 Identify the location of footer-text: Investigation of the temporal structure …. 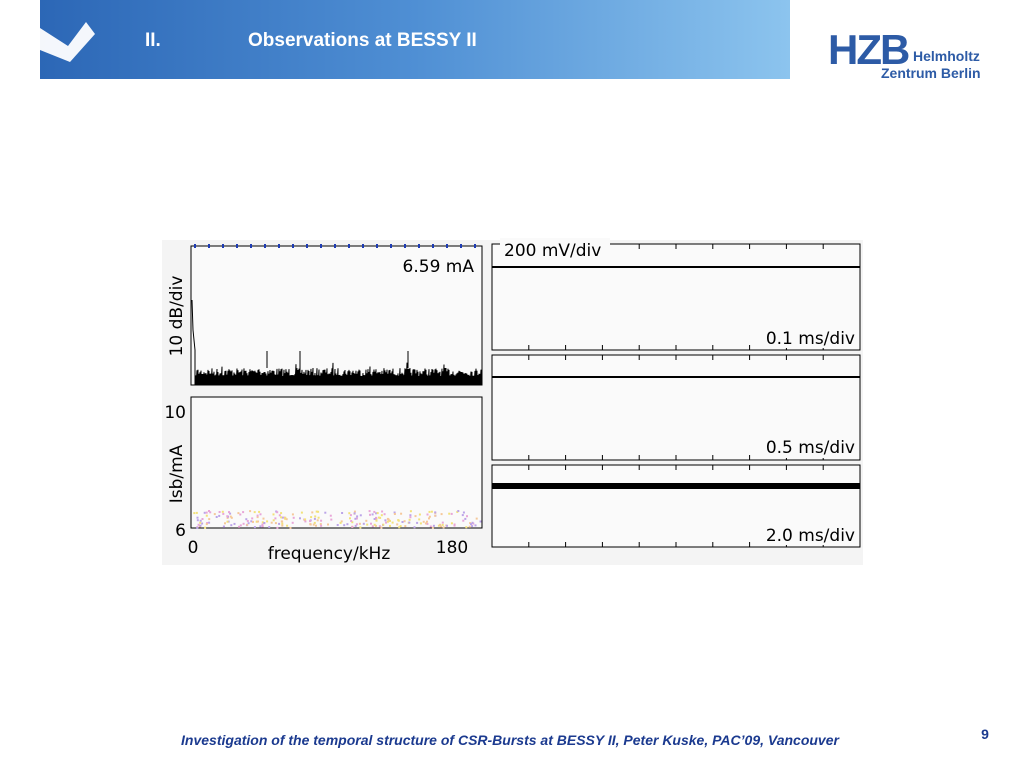
(510, 740).